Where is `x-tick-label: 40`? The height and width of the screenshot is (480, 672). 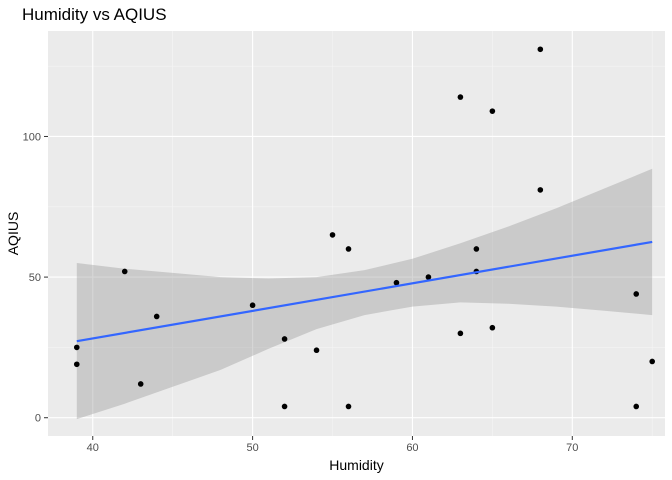
x-tick-label: 40 is located at coordinates (93, 448).